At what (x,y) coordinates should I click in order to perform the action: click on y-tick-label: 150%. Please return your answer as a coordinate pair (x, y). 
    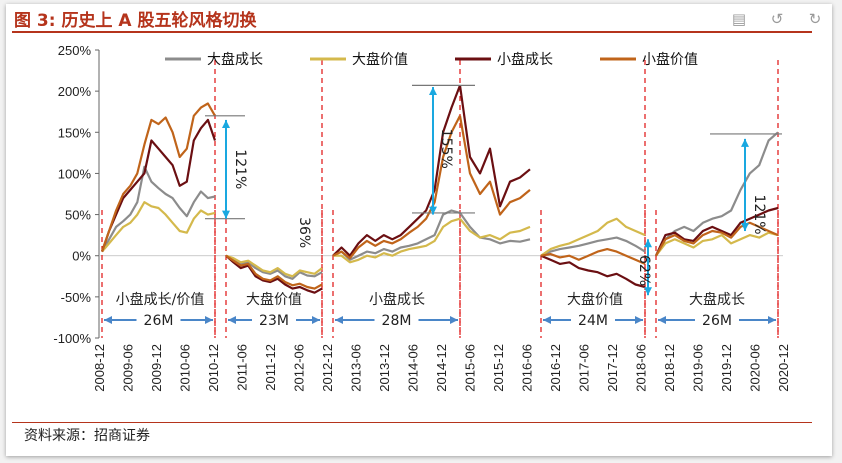
    Looking at the image, I should click on (75, 132).